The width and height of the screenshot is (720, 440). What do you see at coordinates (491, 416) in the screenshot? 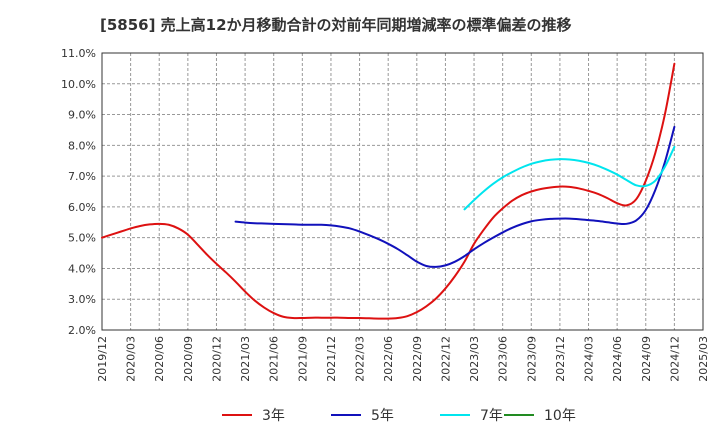
I see `legend-label: 7年` at bounding box center [491, 416].